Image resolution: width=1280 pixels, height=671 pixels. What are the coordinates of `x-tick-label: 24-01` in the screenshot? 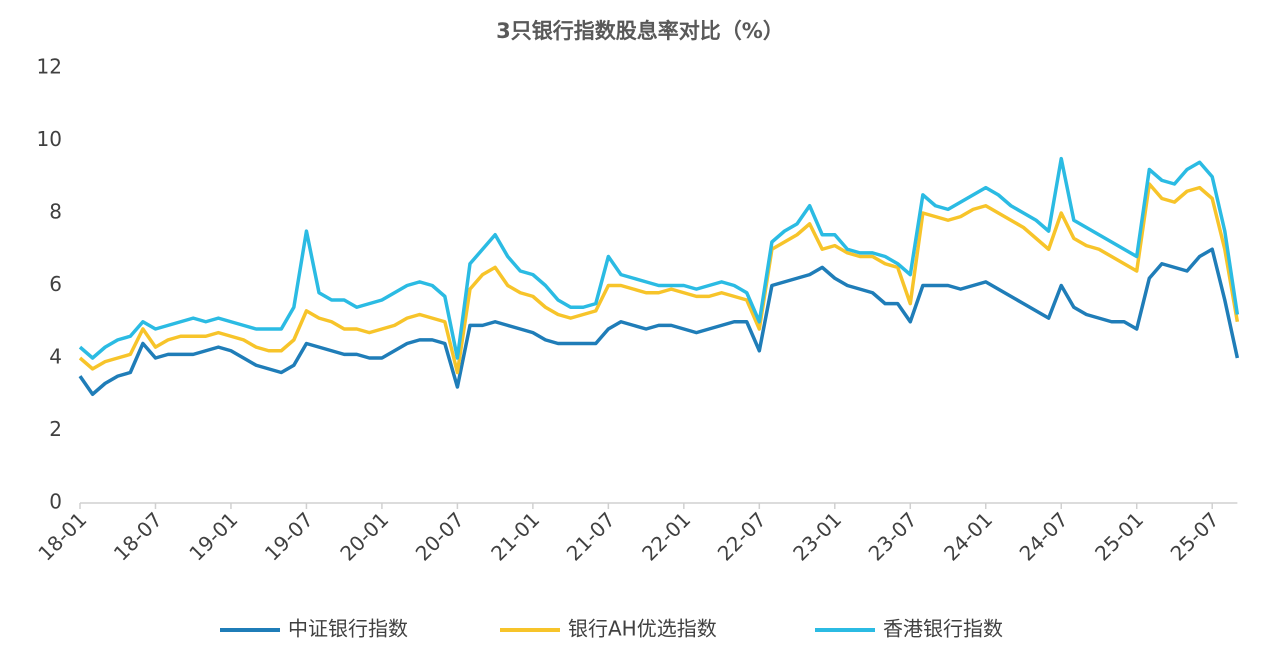 It's located at (968, 536).